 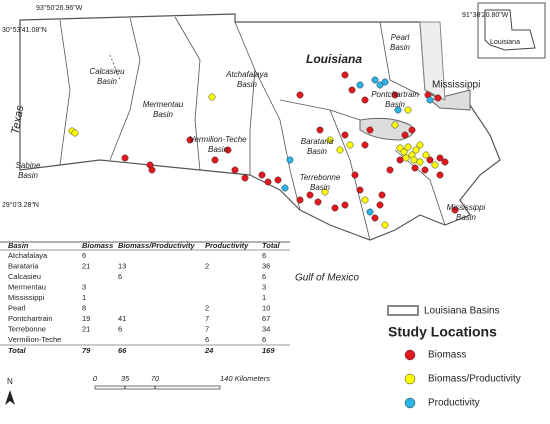 I want to click on basin-label: Barataria, so click(x=317, y=141).